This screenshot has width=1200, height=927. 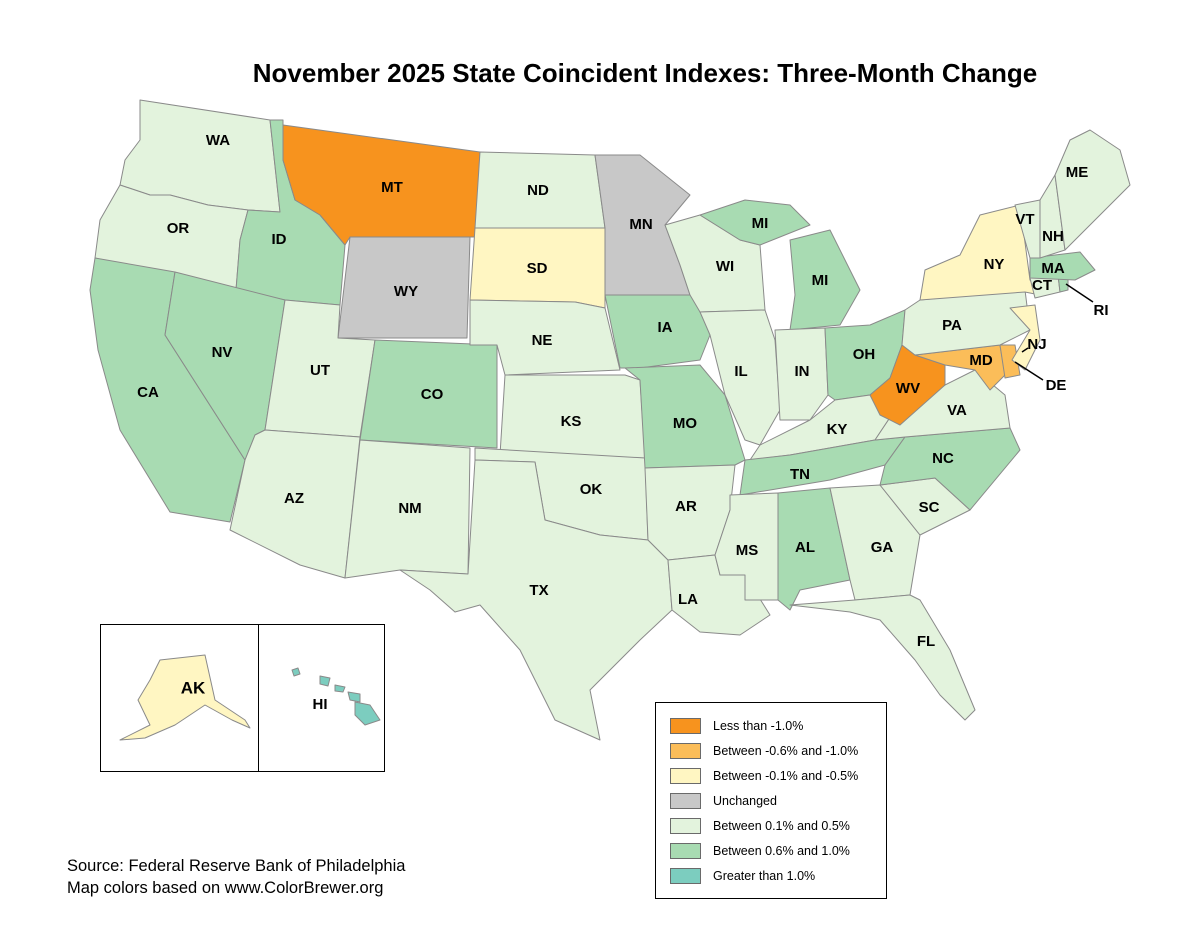 I want to click on state-label-al: AL, so click(x=805, y=547).